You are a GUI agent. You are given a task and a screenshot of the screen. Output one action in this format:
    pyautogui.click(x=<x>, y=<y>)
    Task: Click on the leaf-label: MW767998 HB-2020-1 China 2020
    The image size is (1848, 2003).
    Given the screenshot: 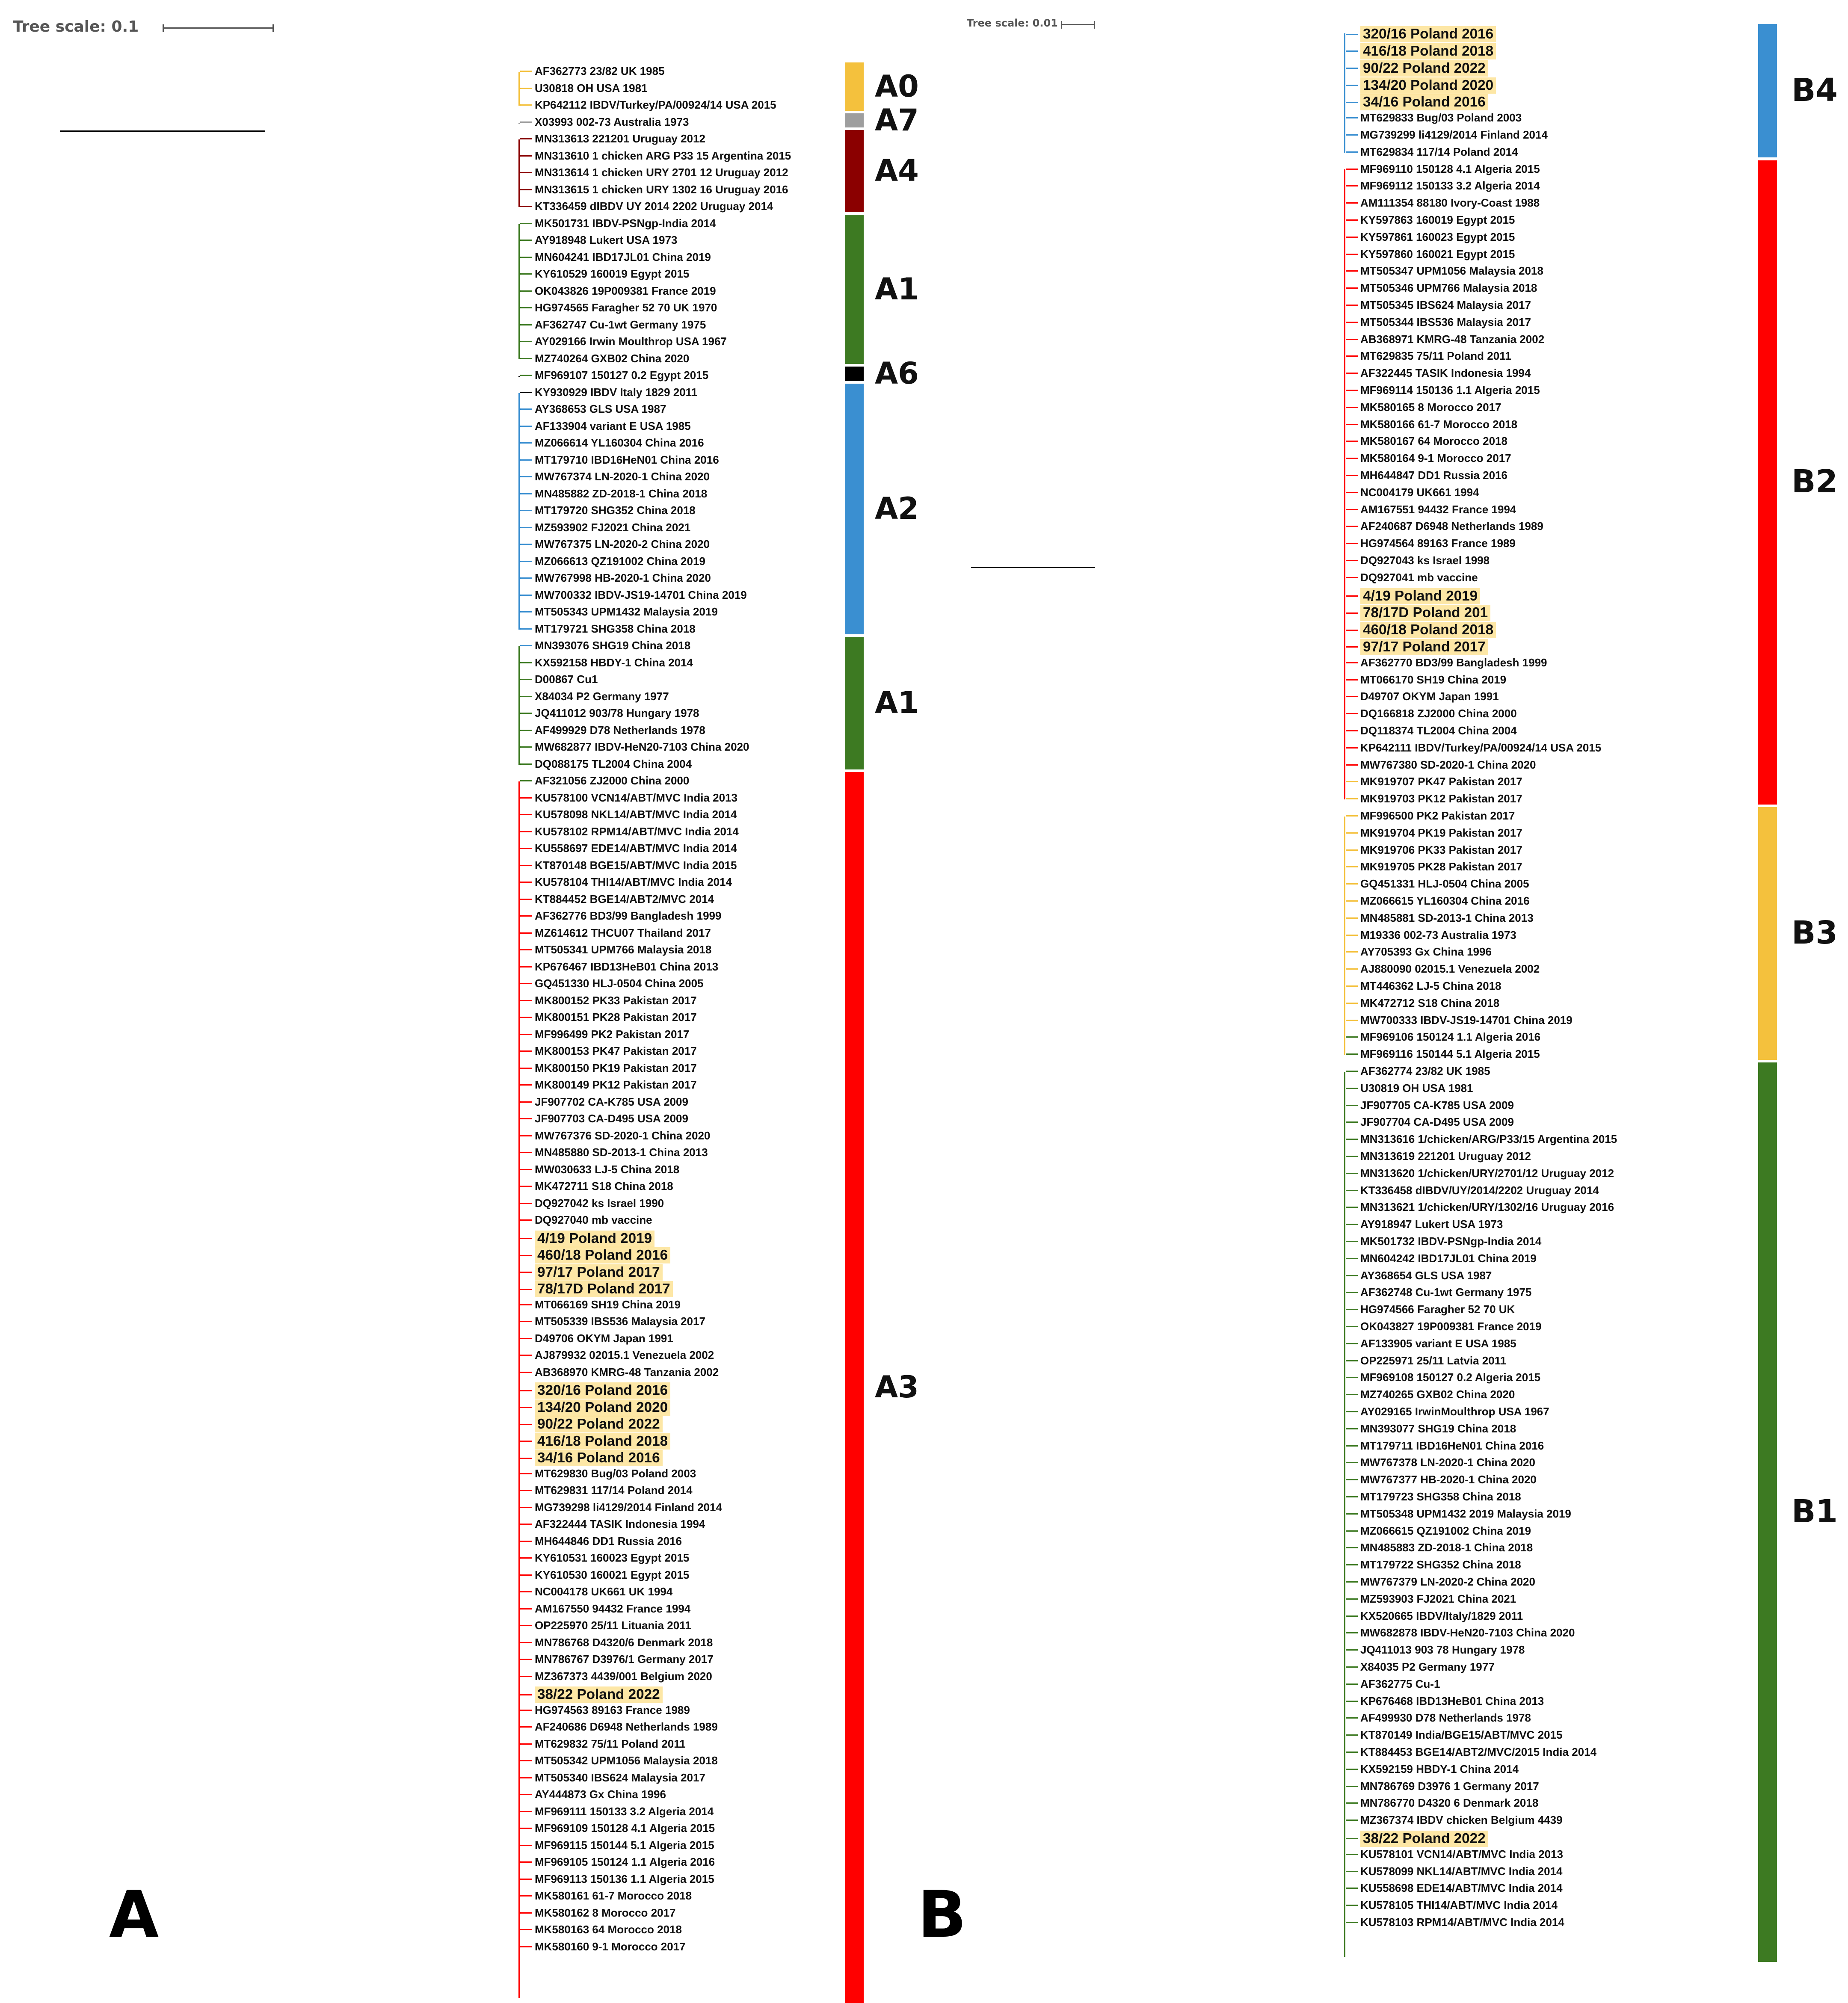 What is the action you would take?
    pyautogui.click(x=615, y=578)
    